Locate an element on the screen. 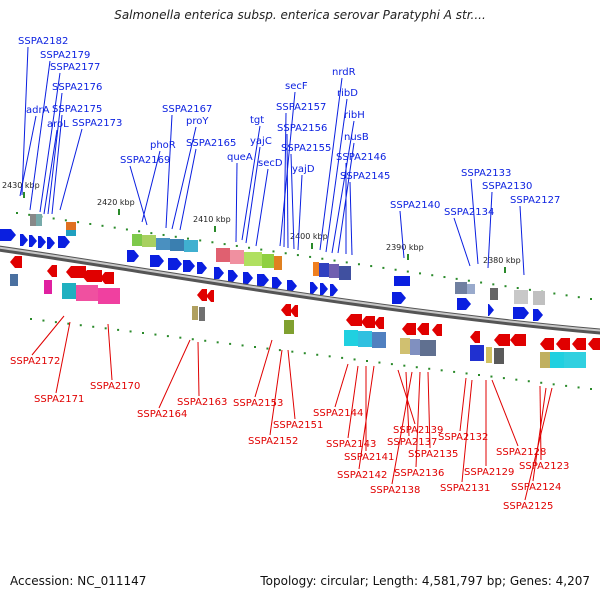 Image resolution: width=600 pixels, height=600 pixels. forward-gene-label: nusB is located at coordinates (356, 137).